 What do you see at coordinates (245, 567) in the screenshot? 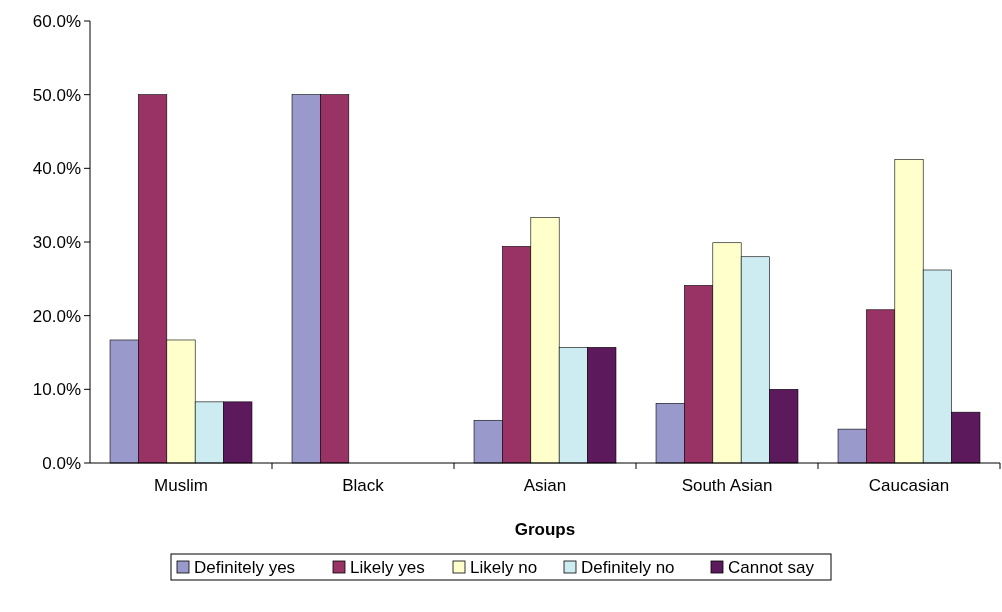
I see `legend-label: Definitely yes` at bounding box center [245, 567].